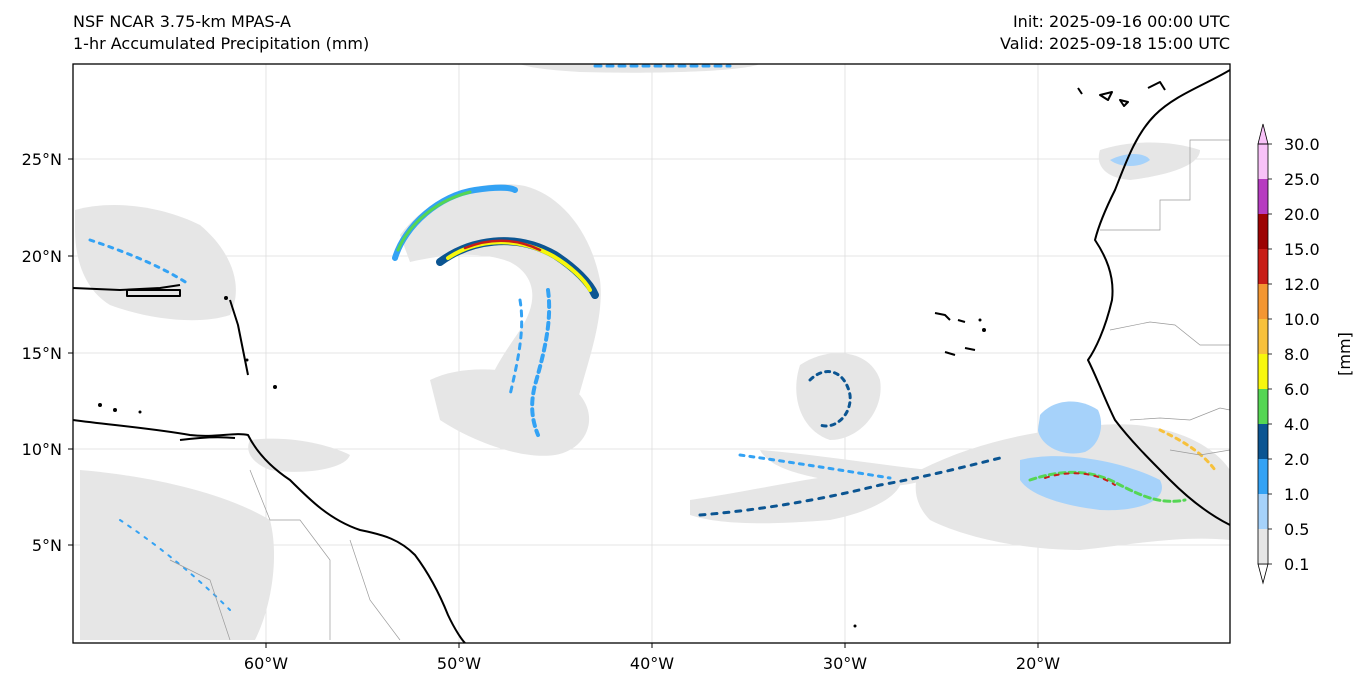  Describe the element at coordinates (1296, 424) in the screenshot. I see `colorbar-level-label: 4.0` at that location.